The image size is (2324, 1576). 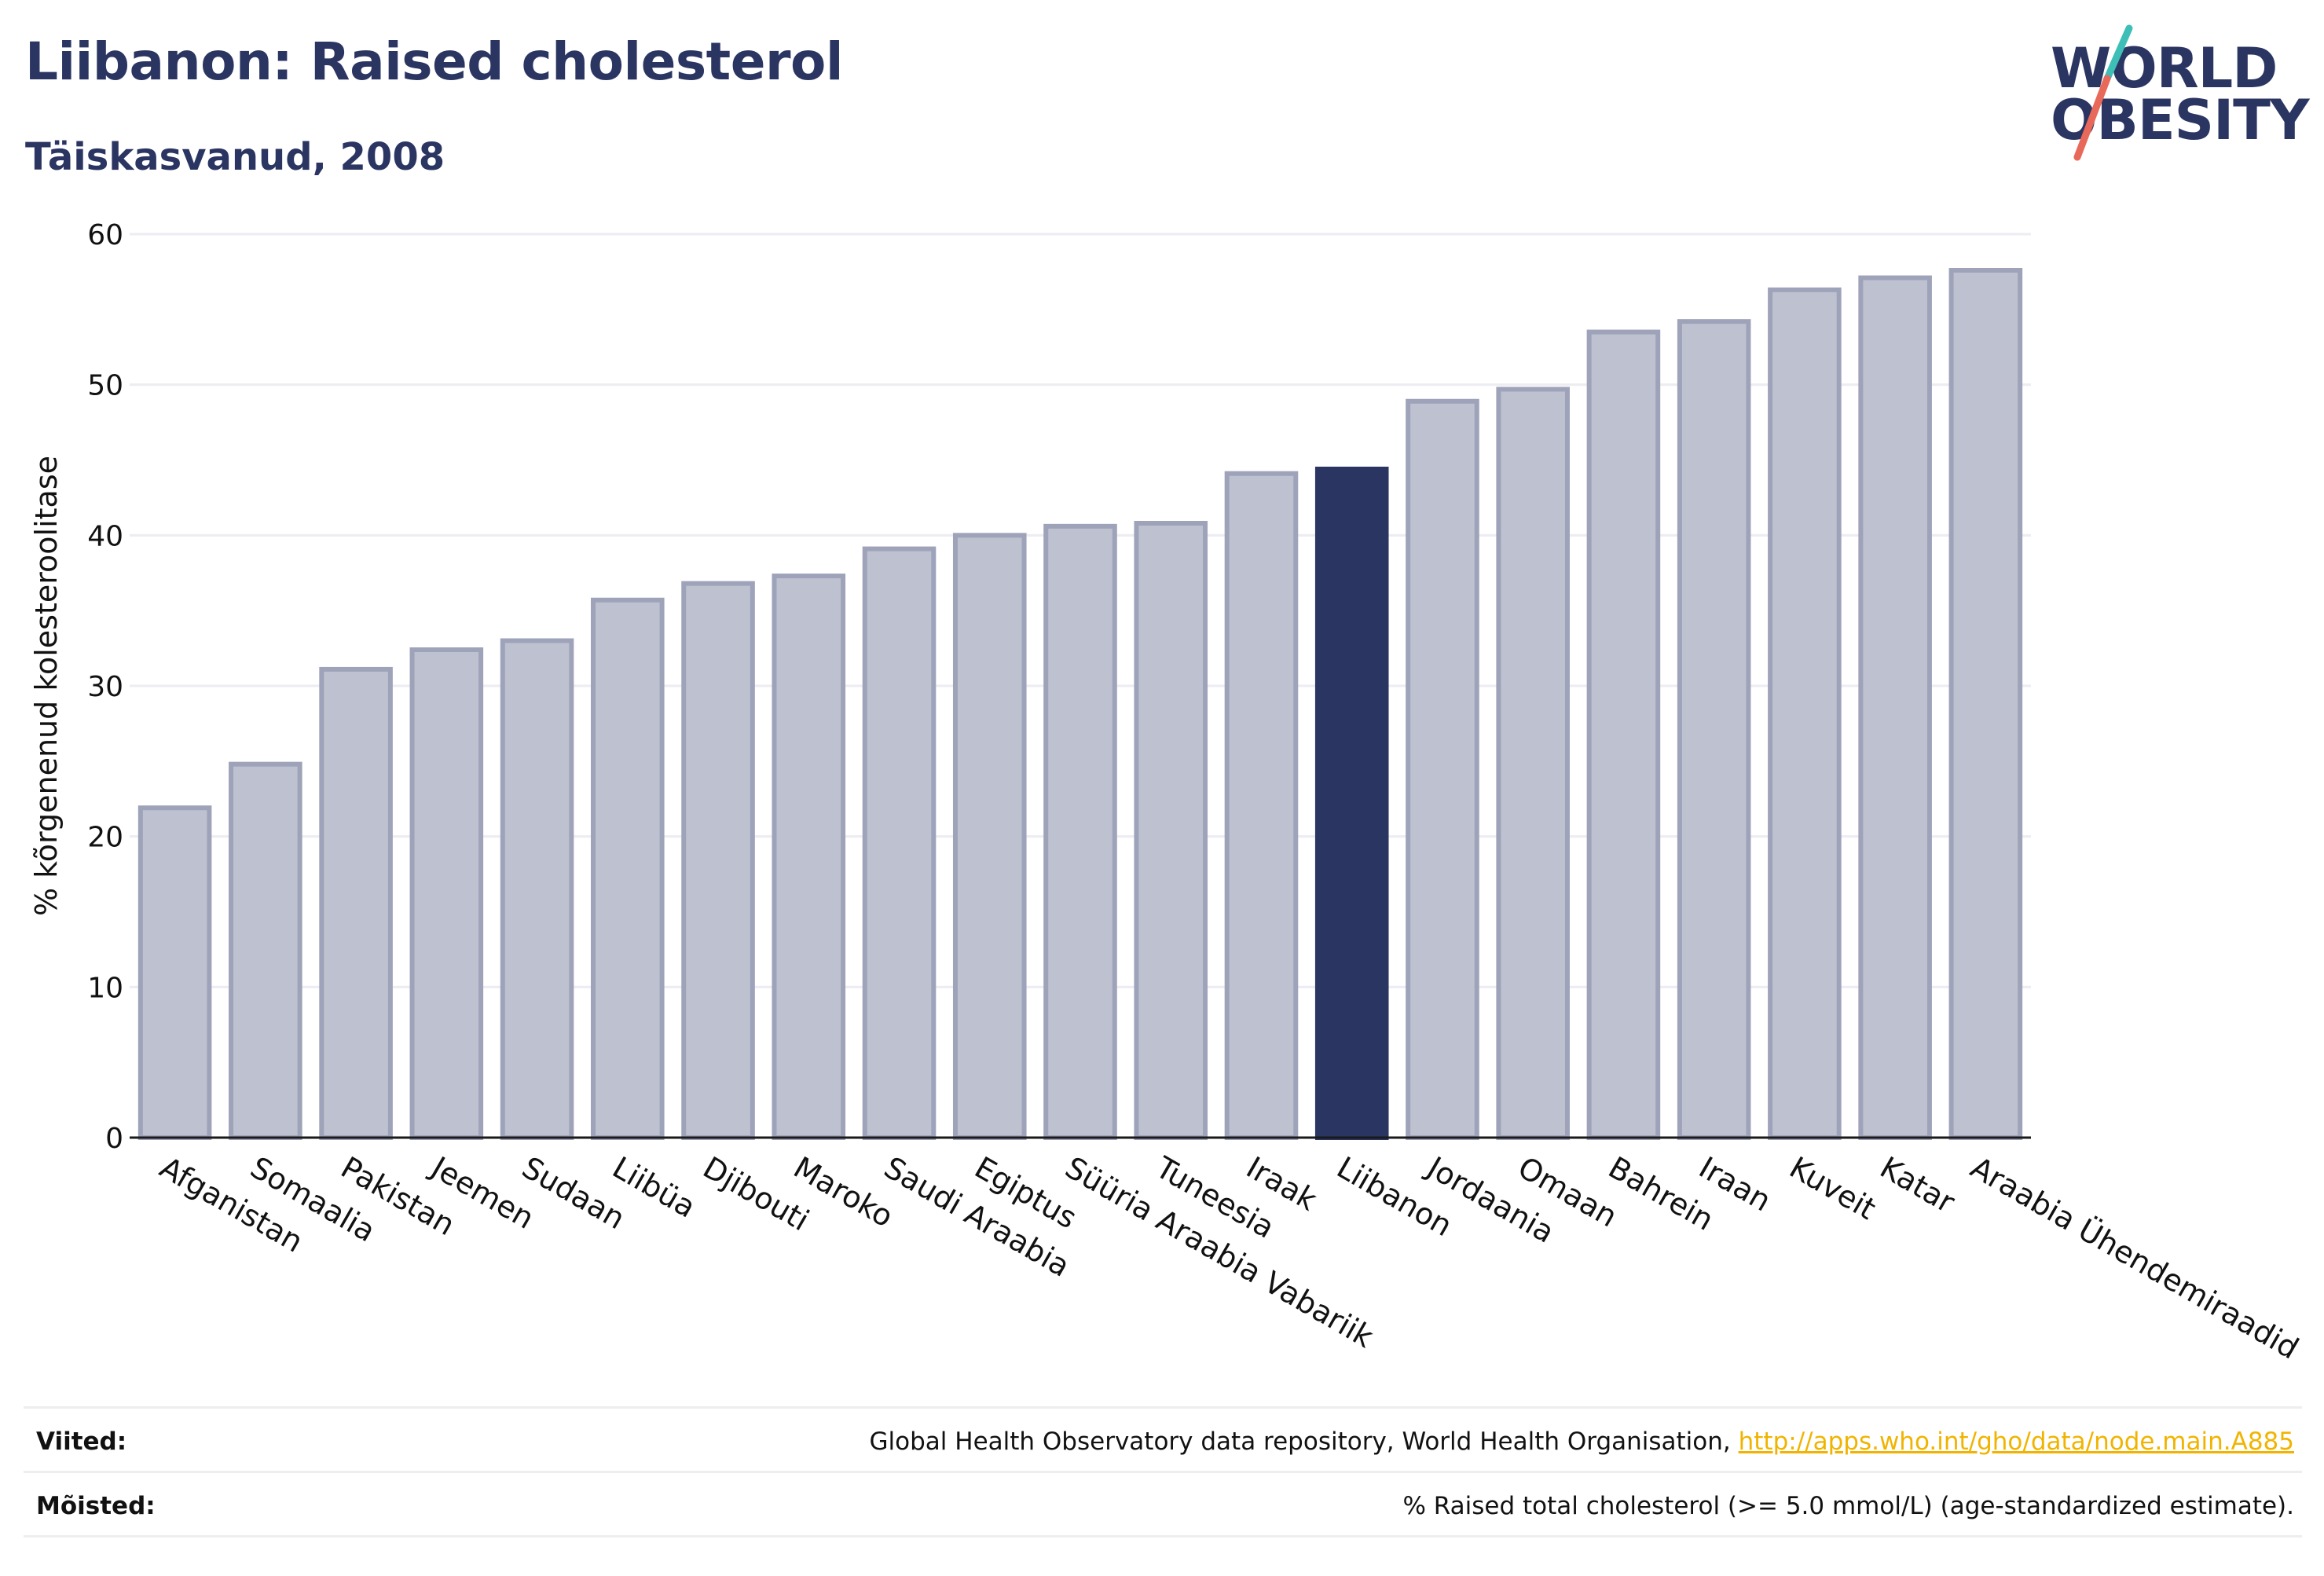 What do you see at coordinates (105, 988) in the screenshot?
I see `y-tick-label: 10` at bounding box center [105, 988].